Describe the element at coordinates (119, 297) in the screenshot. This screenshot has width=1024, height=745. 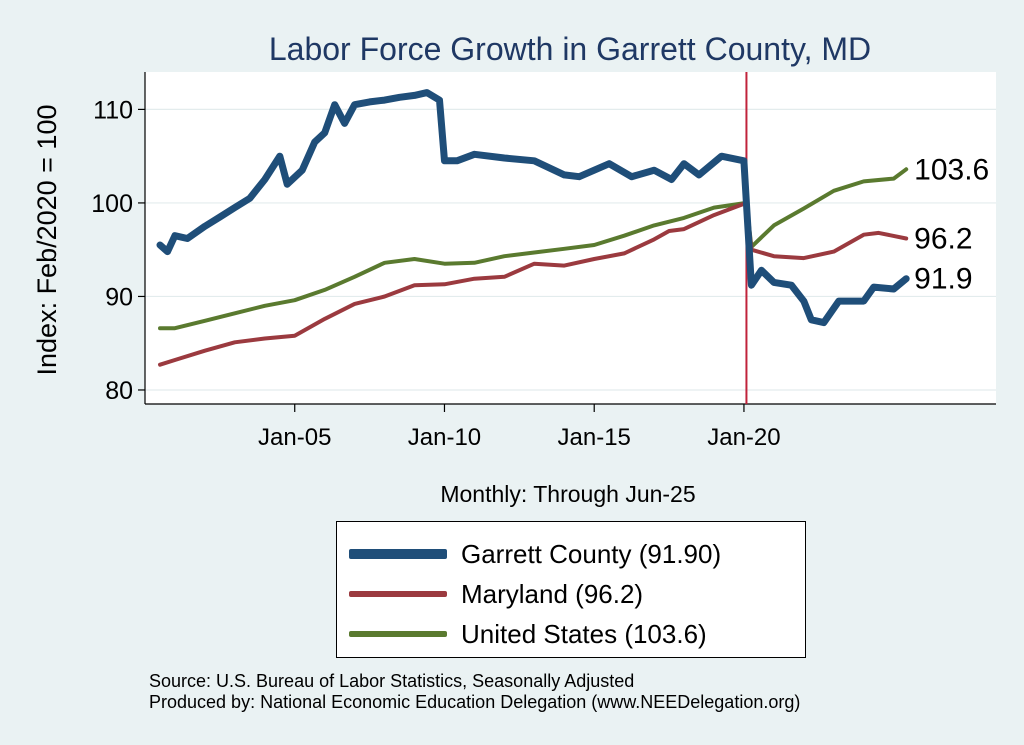
I see `y-tick-label-90: 90` at that location.